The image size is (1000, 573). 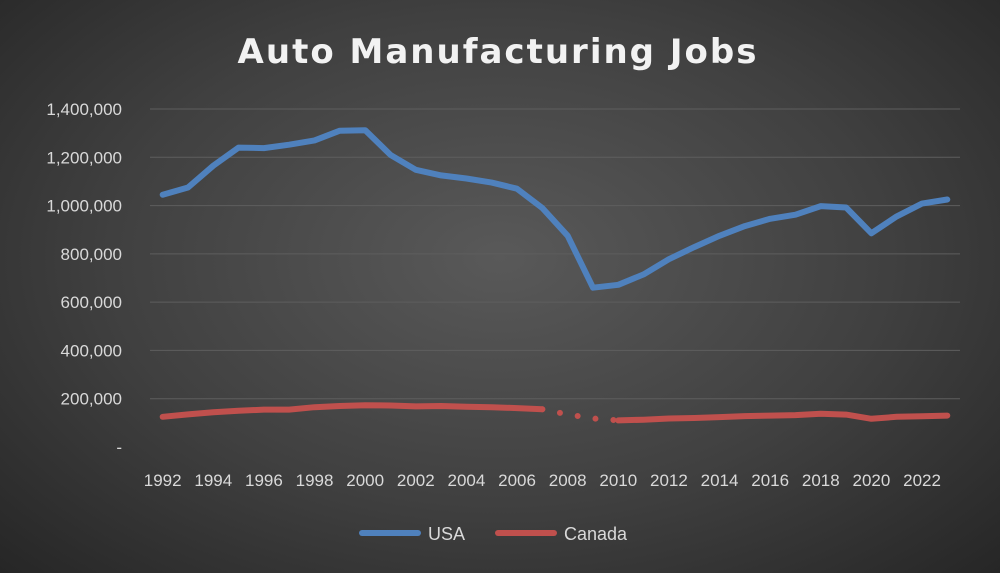 What do you see at coordinates (922, 480) in the screenshot?
I see `x-tick-label: 2022` at bounding box center [922, 480].